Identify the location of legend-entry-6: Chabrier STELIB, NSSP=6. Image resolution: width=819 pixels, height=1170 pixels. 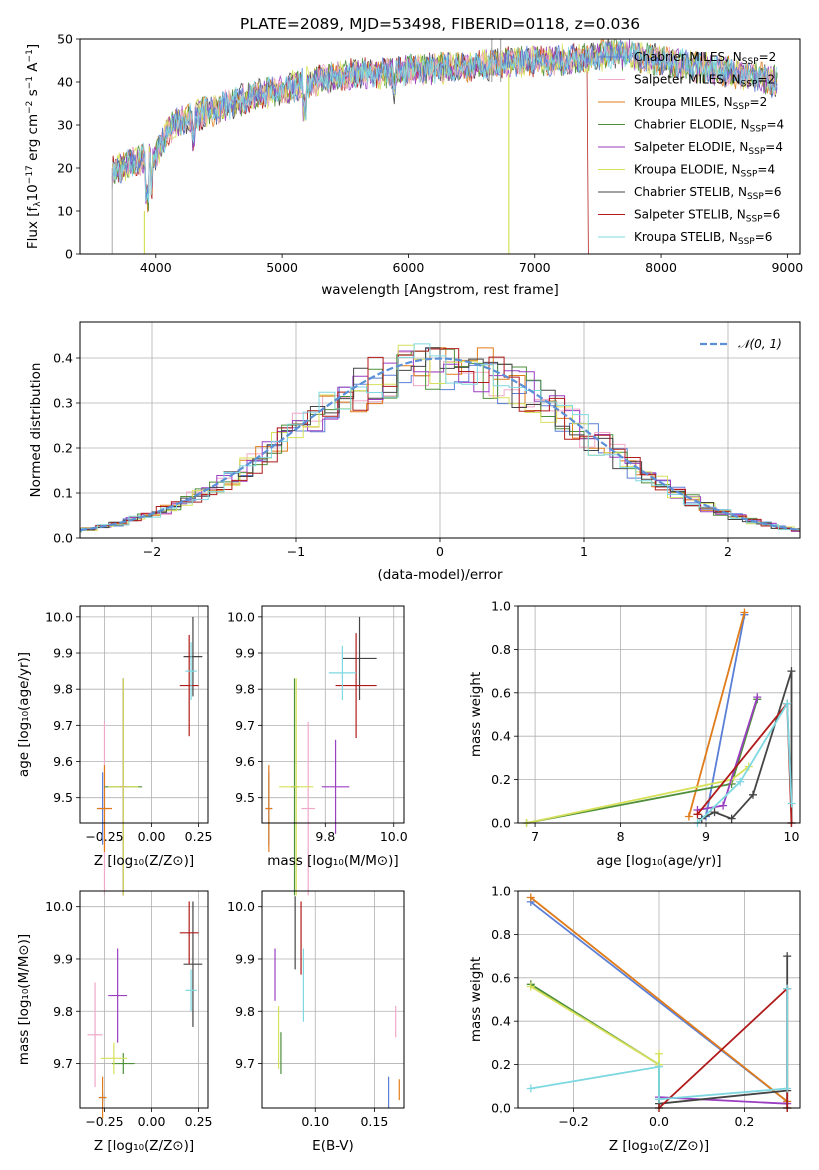
(708, 193).